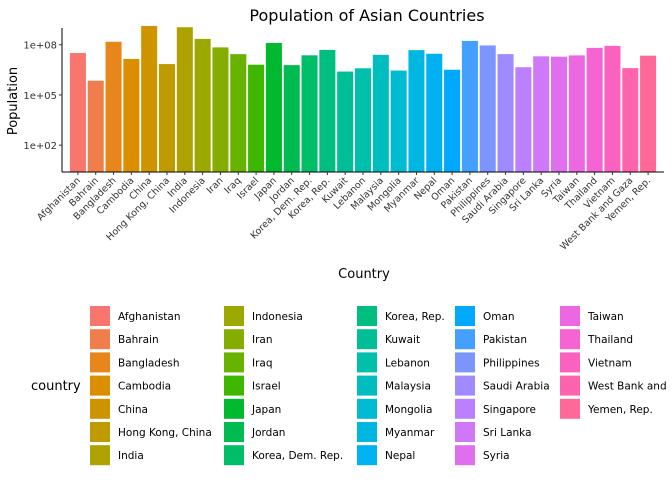 The width and height of the screenshot is (672, 480). What do you see at coordinates (410, 433) in the screenshot?
I see `legend-label: Myanmar` at bounding box center [410, 433].